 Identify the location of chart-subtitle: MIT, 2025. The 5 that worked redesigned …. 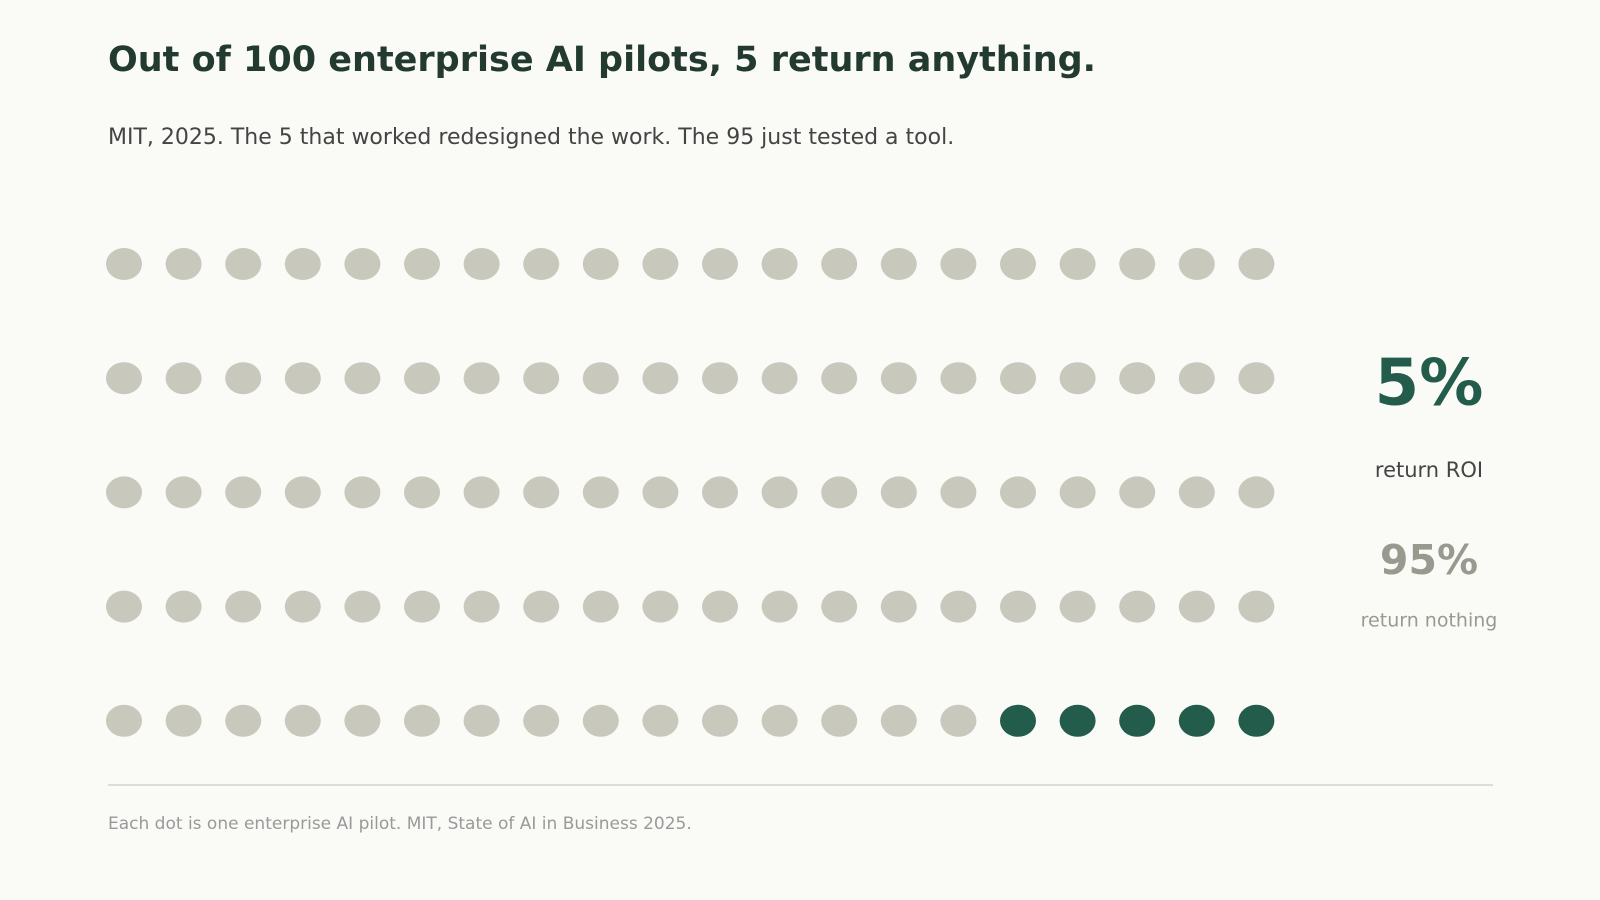
(531, 137).